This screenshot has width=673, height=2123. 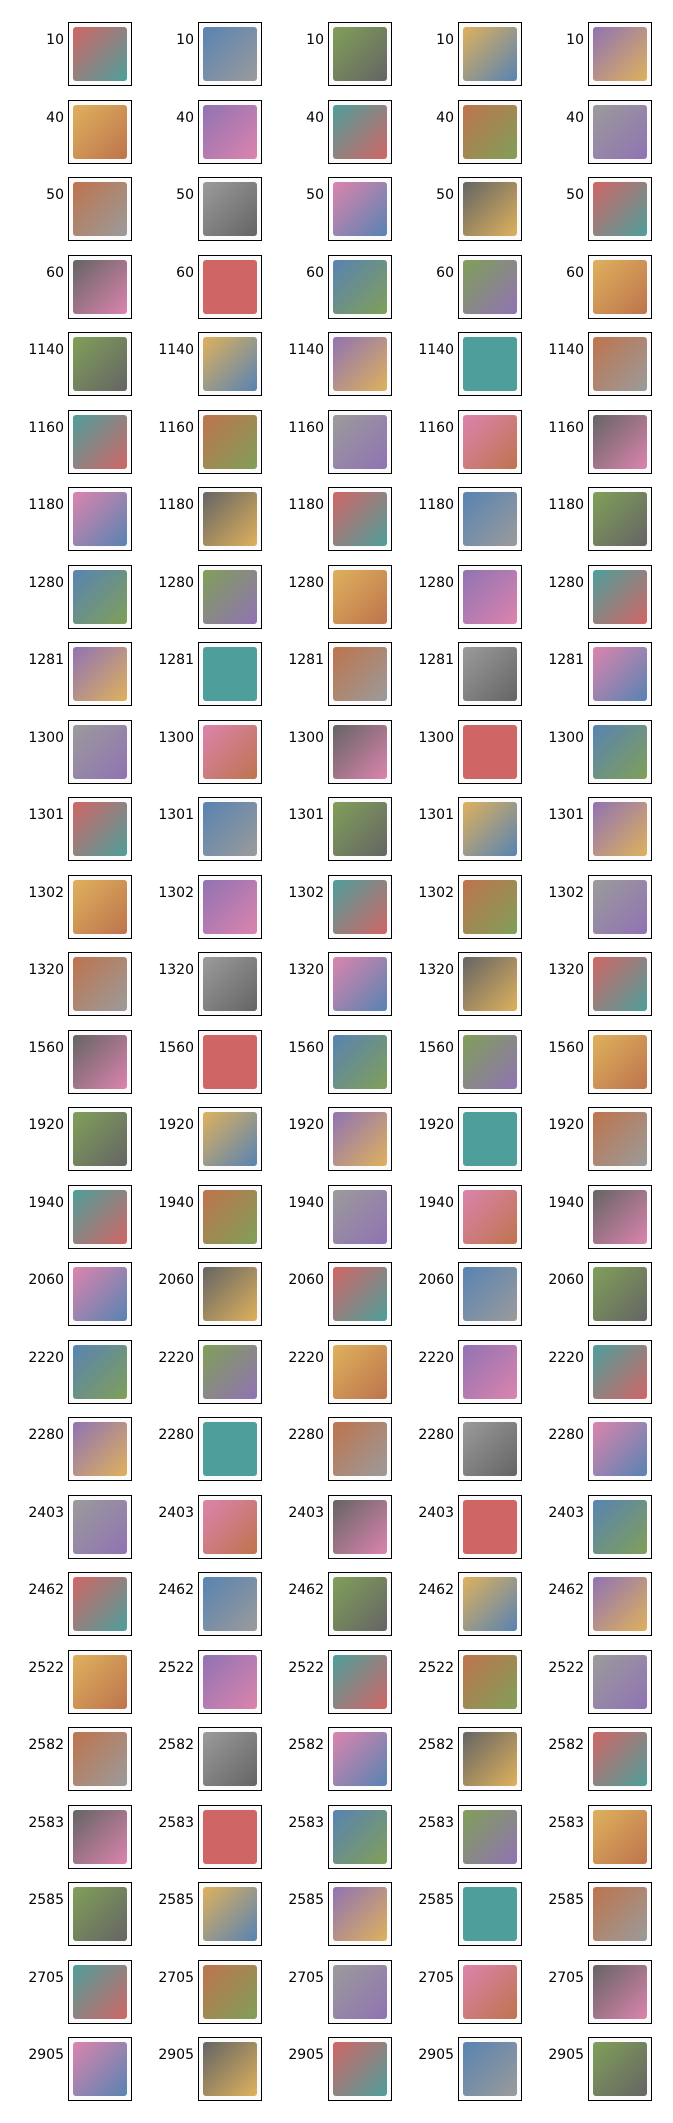 I want to click on yellow-figure-icon, so click(x=230, y=364).